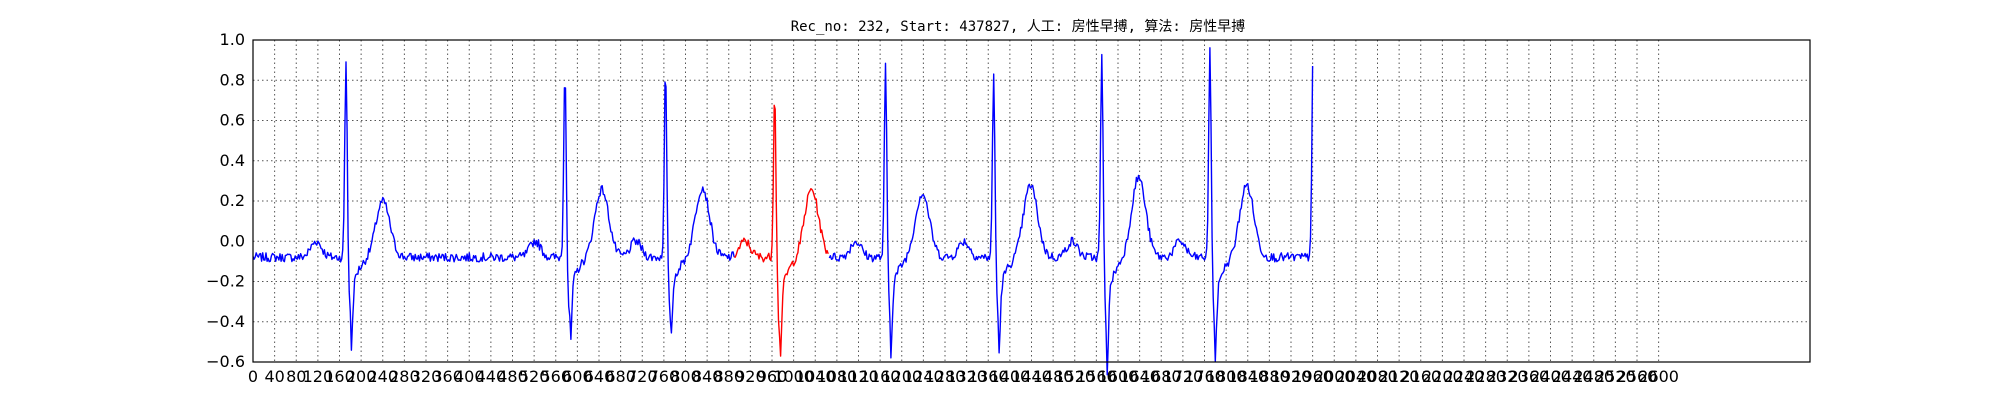 The width and height of the screenshot is (2000, 400). Describe the element at coordinates (1485, 376) in the screenshot. I see `x-tick-label: 2280` at that location.